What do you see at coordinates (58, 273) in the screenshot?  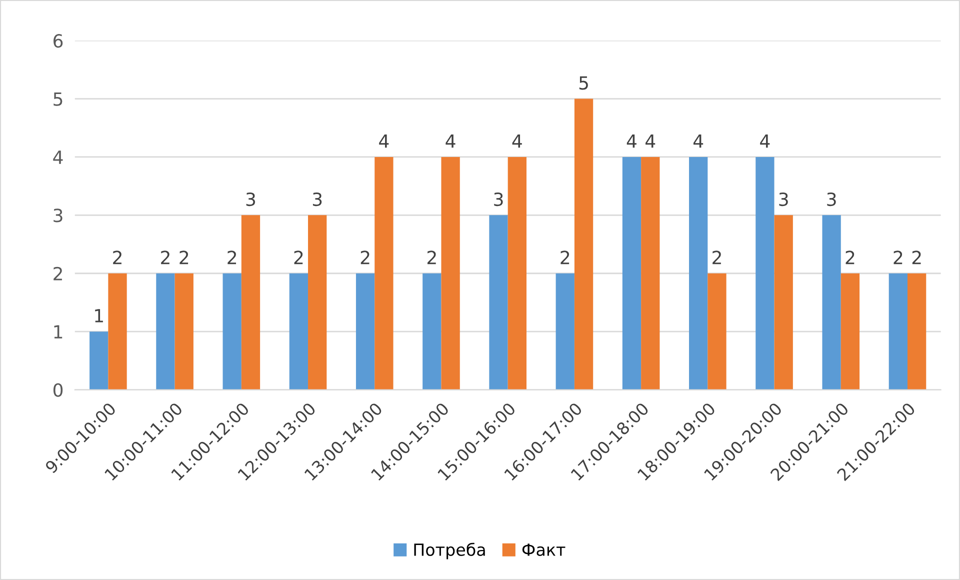 I see `y-tick-label: 2` at bounding box center [58, 273].